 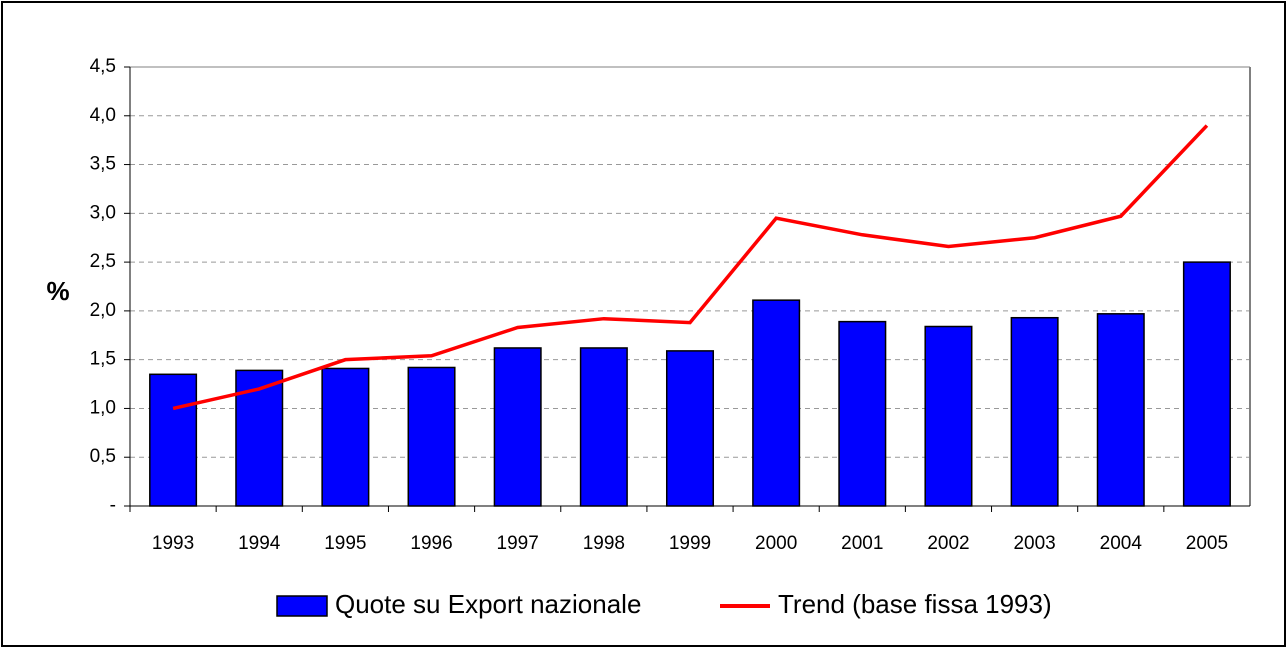 I want to click on legend-label: Trend (base fissa 1993), so click(x=915, y=604).